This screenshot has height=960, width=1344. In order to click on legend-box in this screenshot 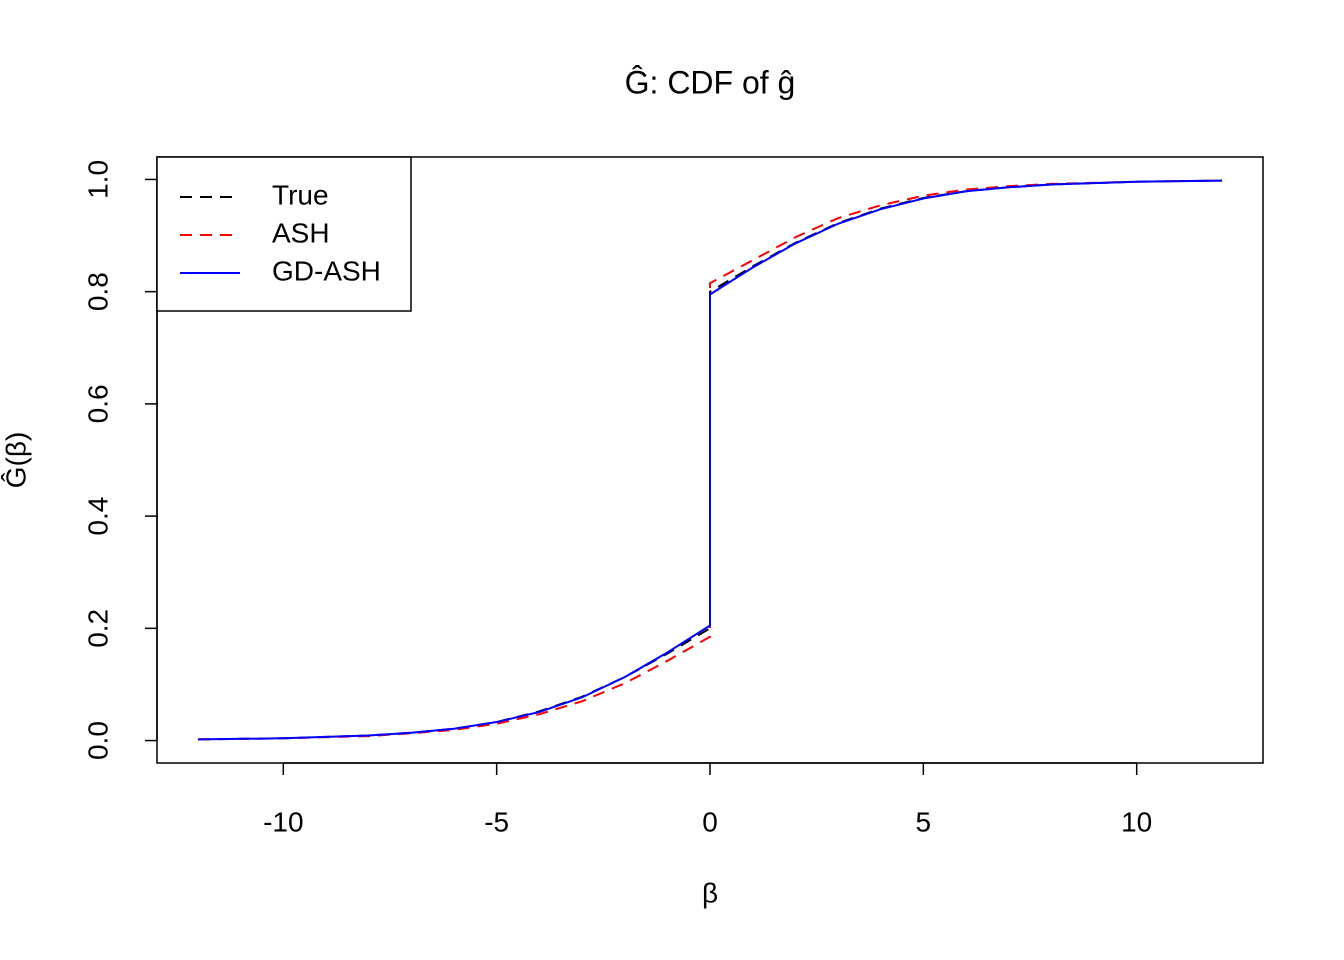, I will do `click(284, 234)`.